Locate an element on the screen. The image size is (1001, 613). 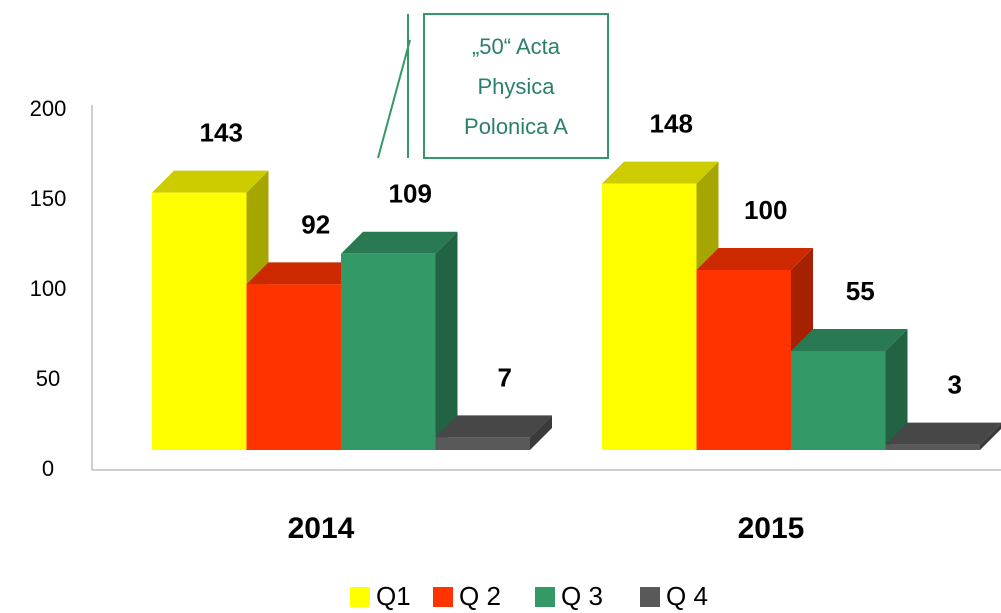
value-label: 148 is located at coordinates (671, 123).